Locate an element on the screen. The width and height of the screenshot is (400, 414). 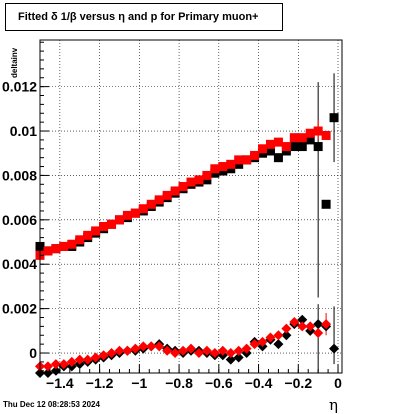
x-tick-label: 0 is located at coordinates (338, 383).